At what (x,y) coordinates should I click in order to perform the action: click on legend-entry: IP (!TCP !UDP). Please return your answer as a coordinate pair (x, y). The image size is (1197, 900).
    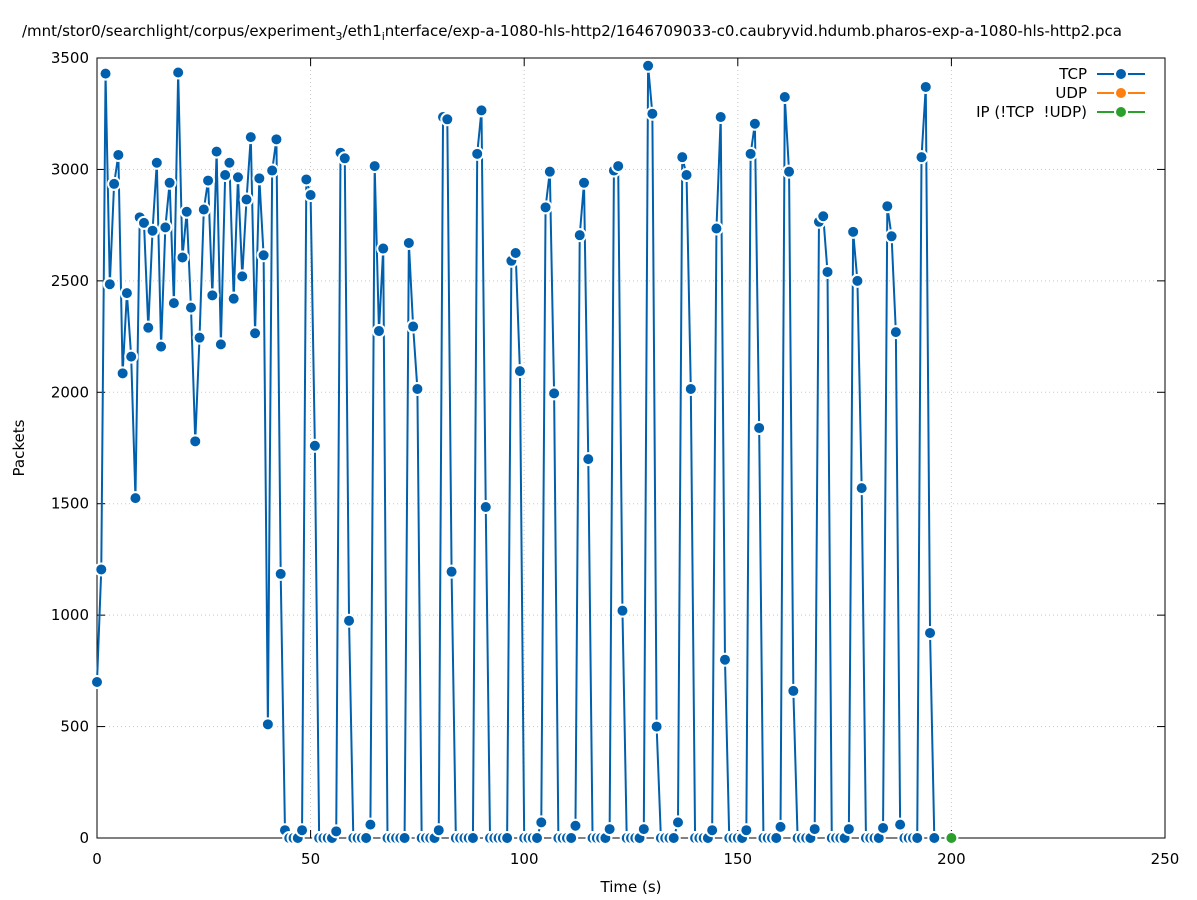
    Looking at the image, I should click on (1060, 112).